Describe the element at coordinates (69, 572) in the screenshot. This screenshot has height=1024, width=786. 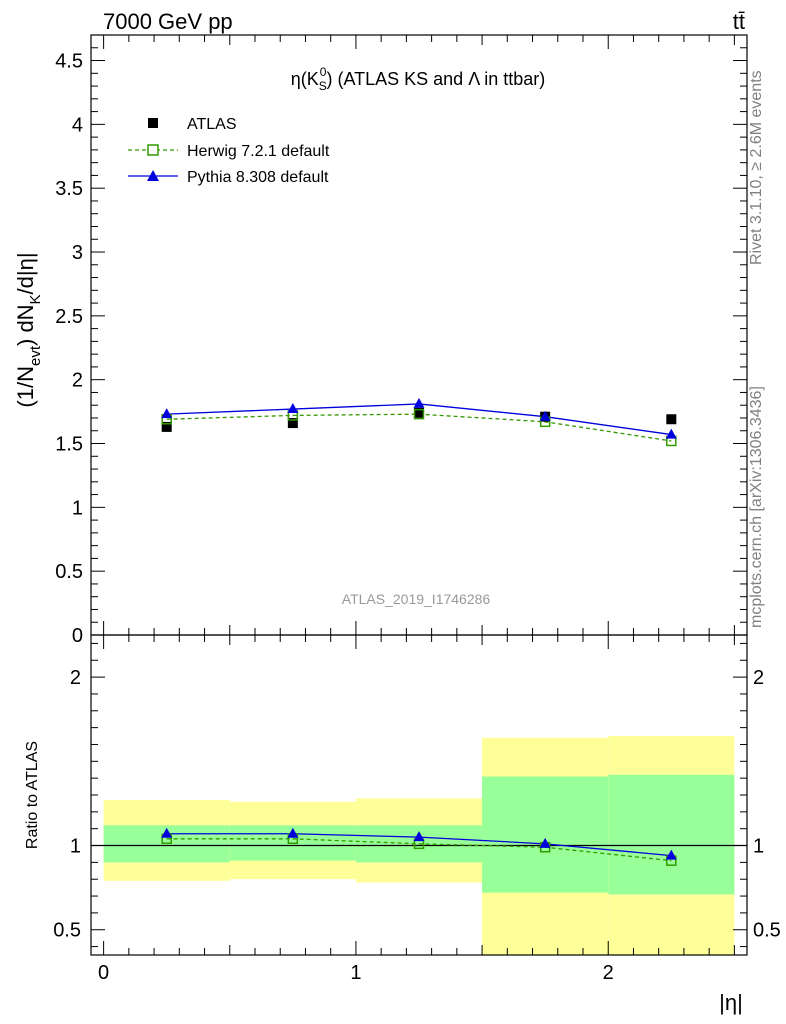
I see `y-tick-label: 0.5` at that location.